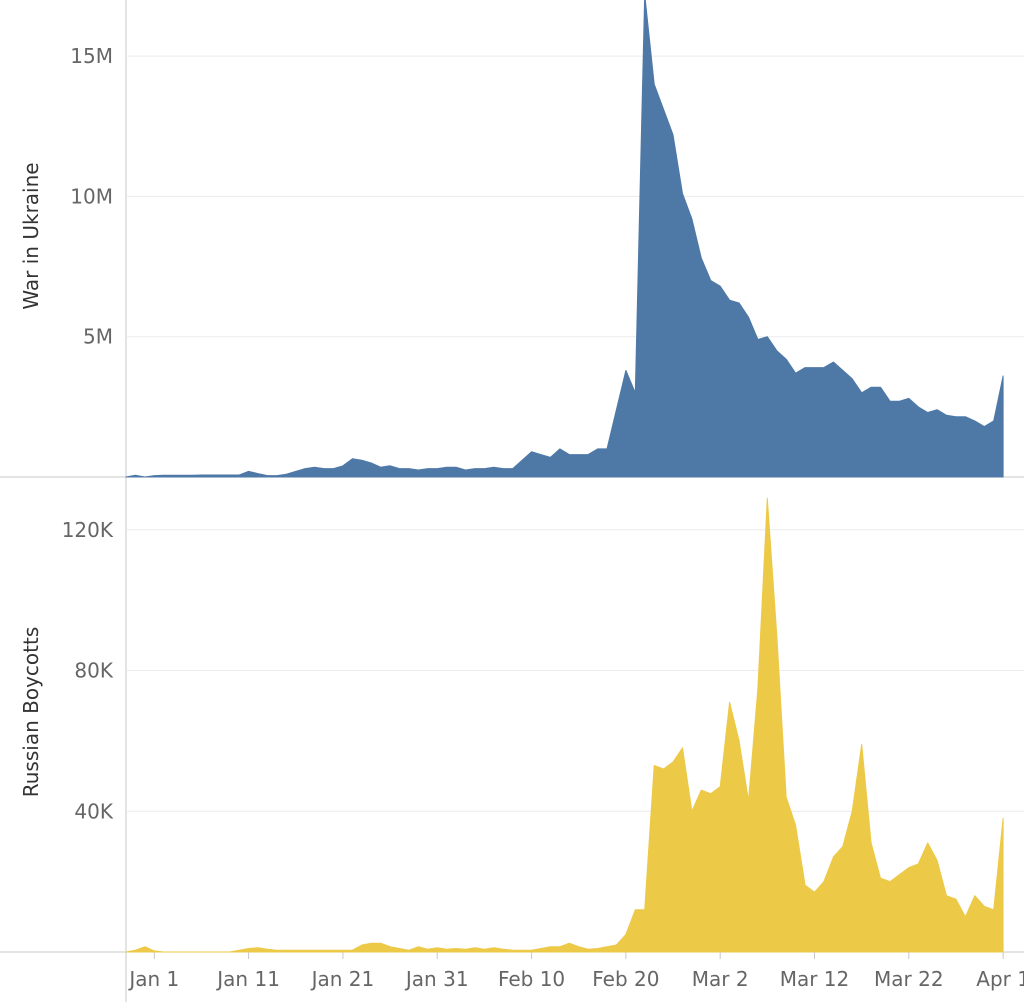 The width and height of the screenshot is (1024, 1007). I want to click on x-tick-label: Jan 31, so click(436, 979).